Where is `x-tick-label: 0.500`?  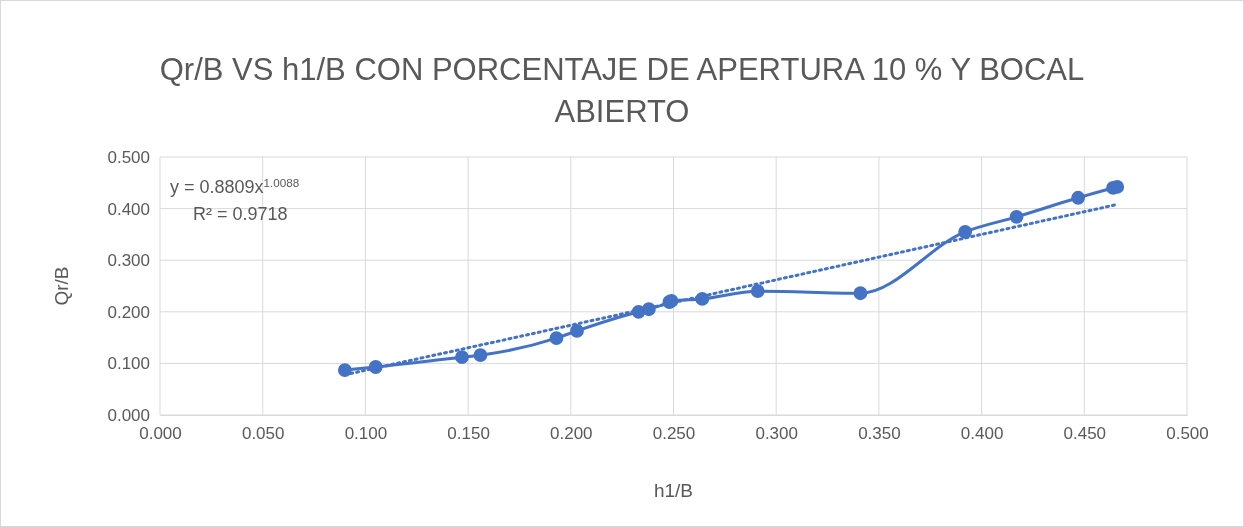 x-tick-label: 0.500 is located at coordinates (1187, 434).